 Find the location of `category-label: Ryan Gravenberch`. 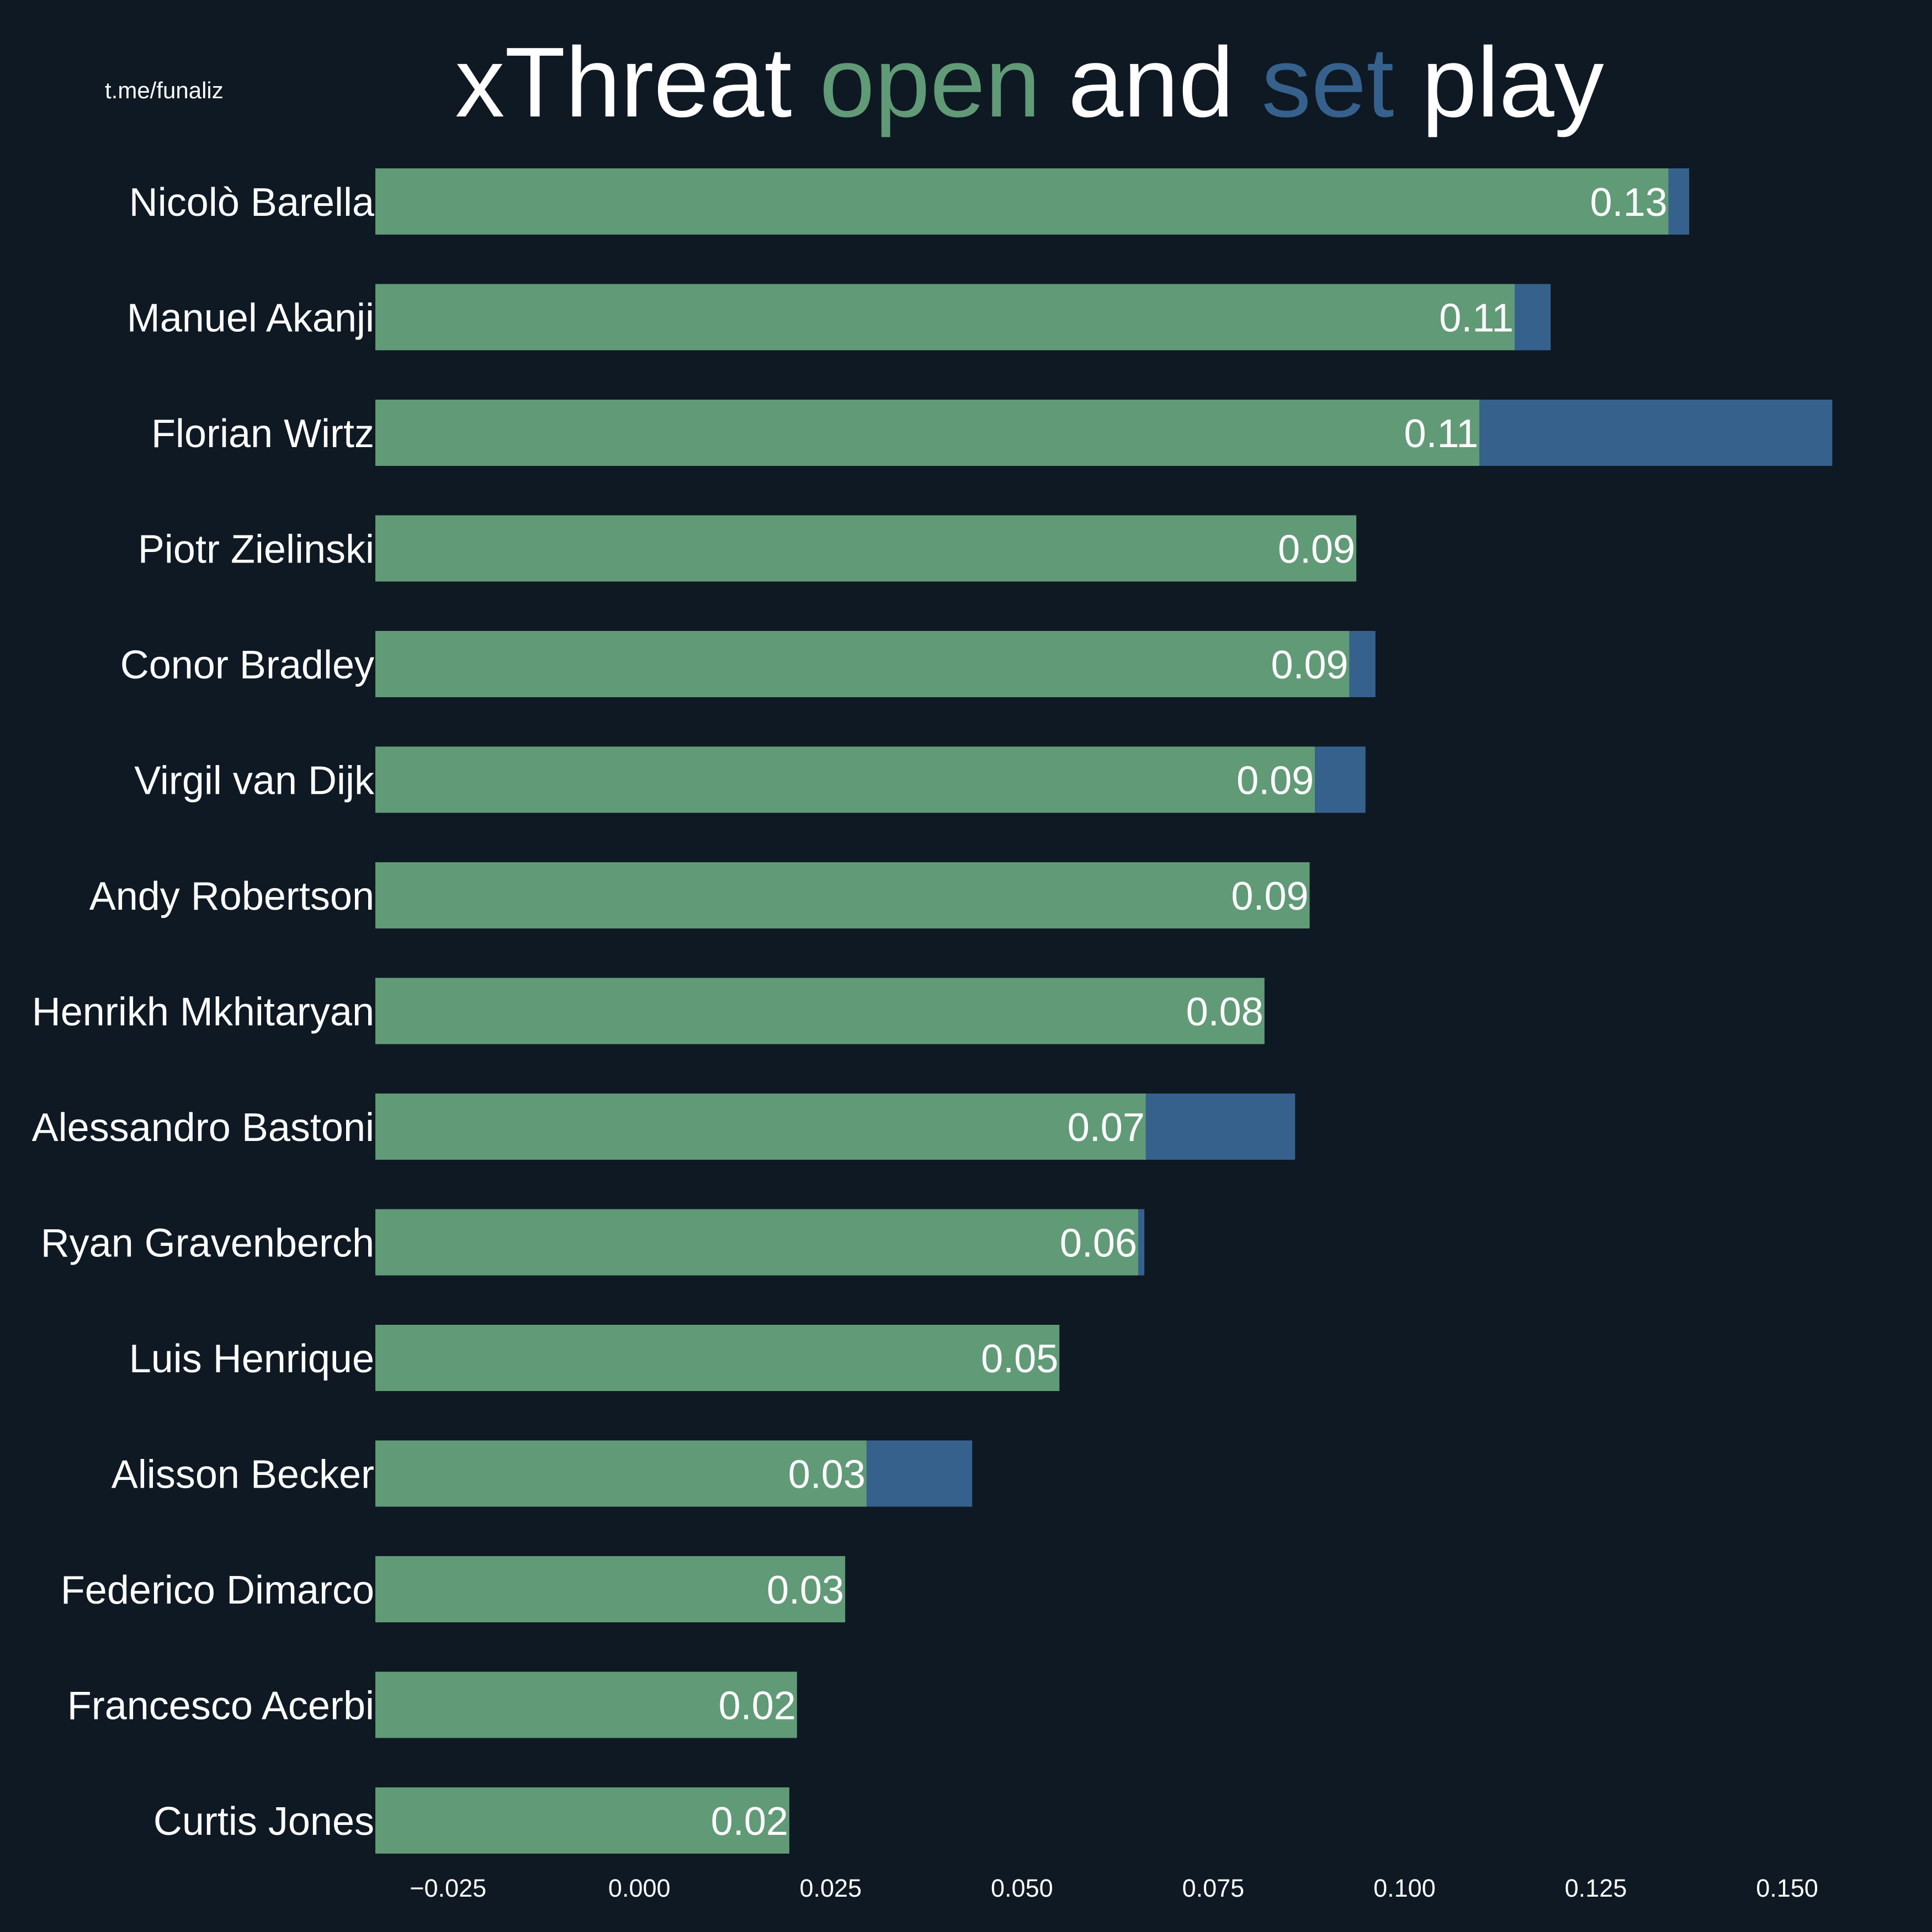

category-label: Ryan Gravenberch is located at coordinates (208, 1244).